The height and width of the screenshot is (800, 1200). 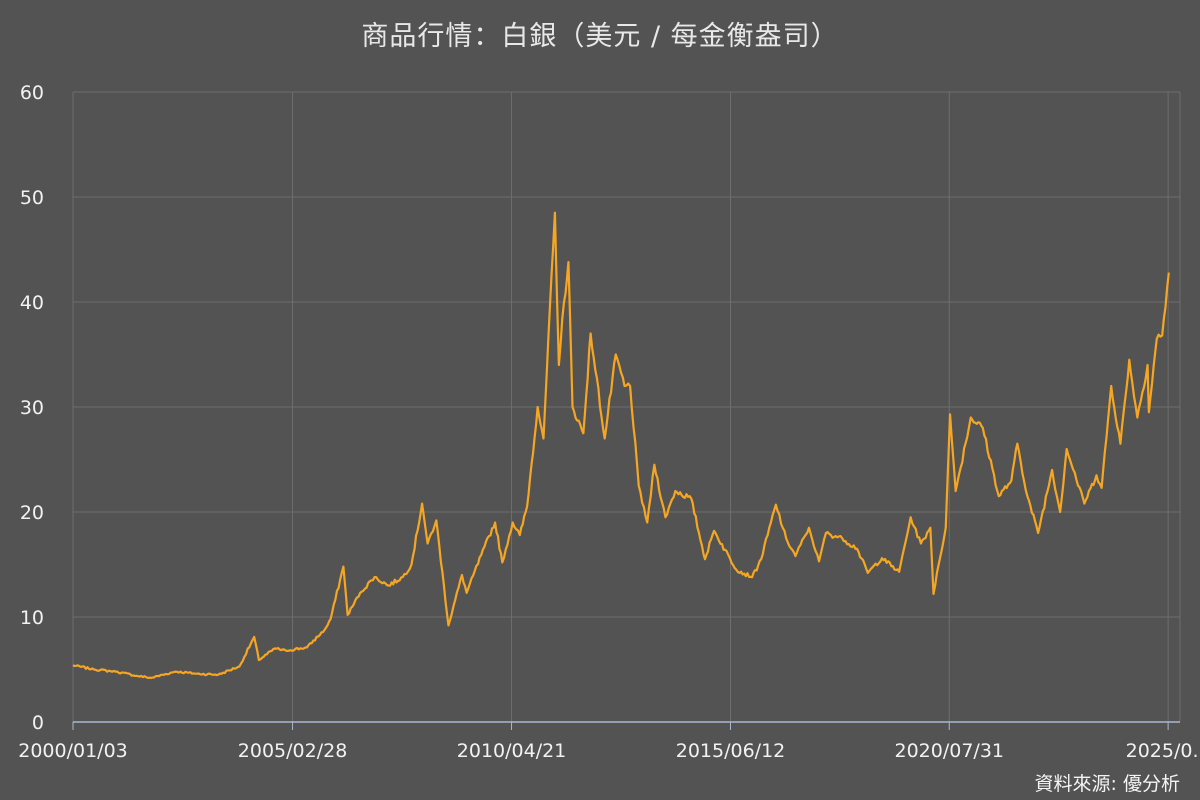 I want to click on y-tick-label: 20, so click(x=32, y=513).